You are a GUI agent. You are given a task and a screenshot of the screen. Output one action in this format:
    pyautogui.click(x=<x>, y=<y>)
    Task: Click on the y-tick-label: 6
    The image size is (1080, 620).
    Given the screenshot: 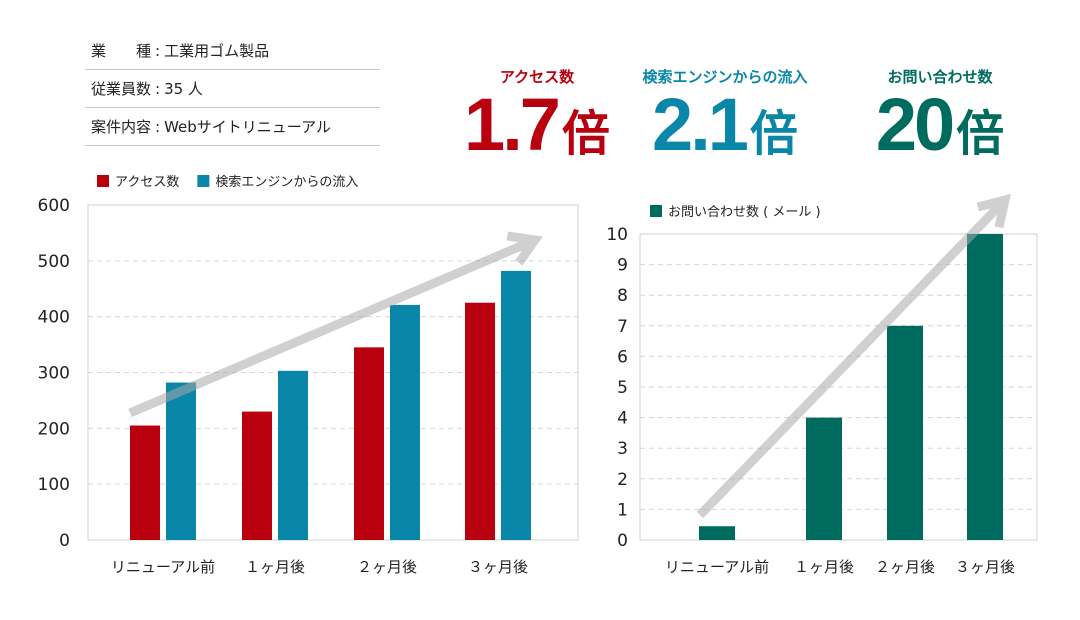 What is the action you would take?
    pyautogui.click(x=622, y=357)
    